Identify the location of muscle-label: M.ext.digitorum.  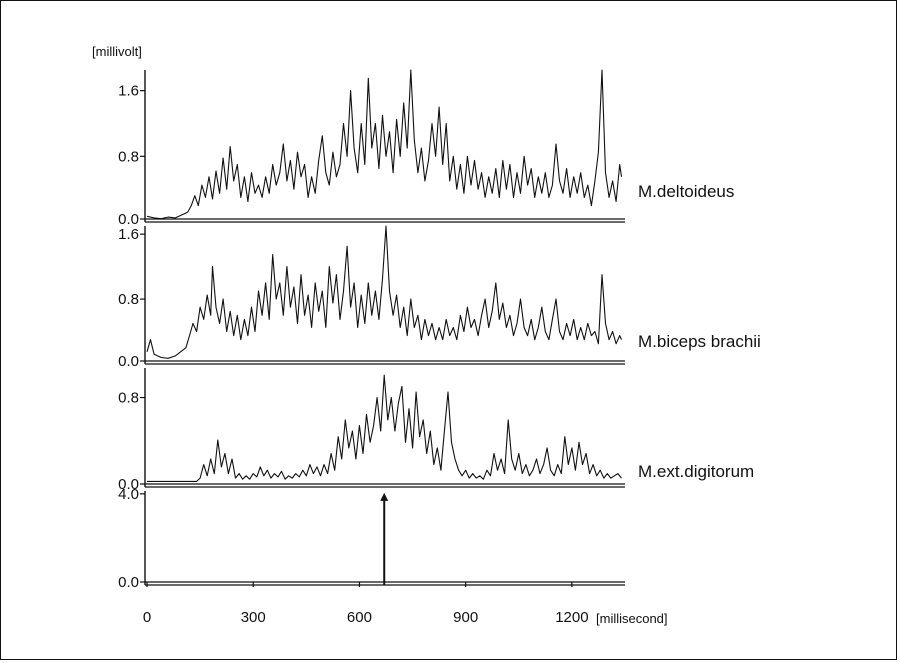
(696, 471).